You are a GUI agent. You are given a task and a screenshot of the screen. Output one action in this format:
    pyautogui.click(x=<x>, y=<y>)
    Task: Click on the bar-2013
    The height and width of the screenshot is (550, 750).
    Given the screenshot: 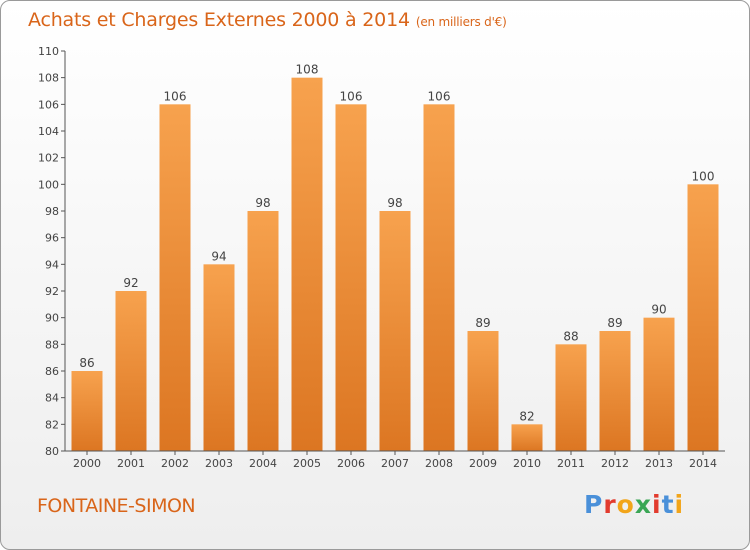 What is the action you would take?
    pyautogui.click(x=659, y=384)
    